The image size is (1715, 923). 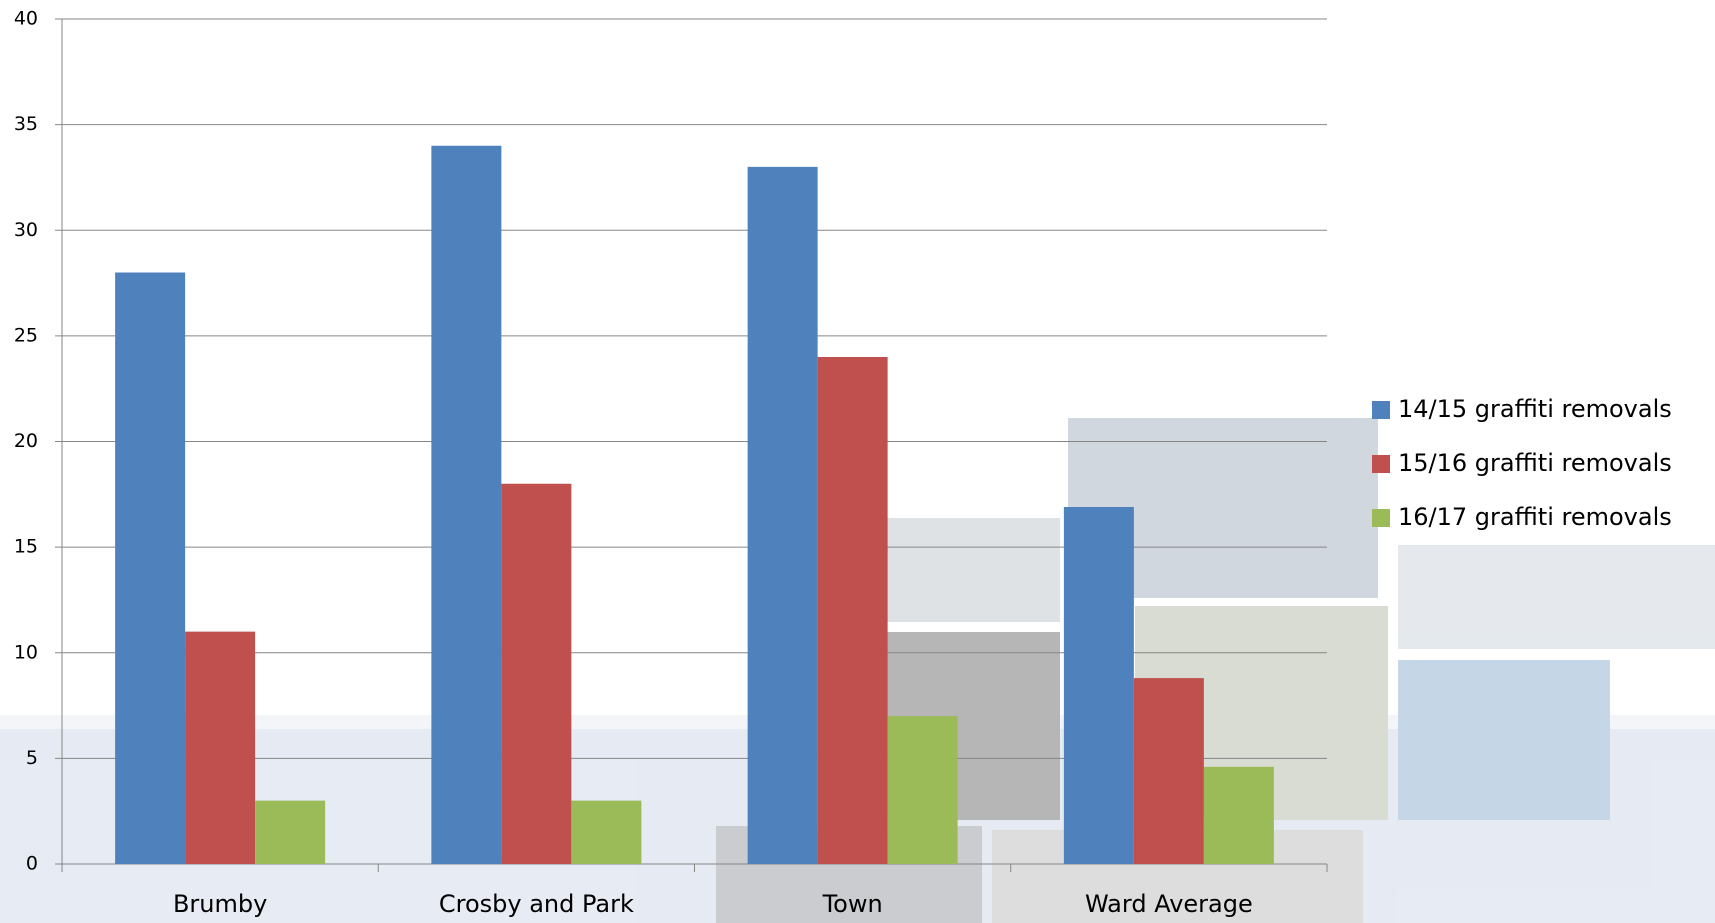 What do you see at coordinates (536, 904) in the screenshot?
I see `x-tick-label: Crosby and Park` at bounding box center [536, 904].